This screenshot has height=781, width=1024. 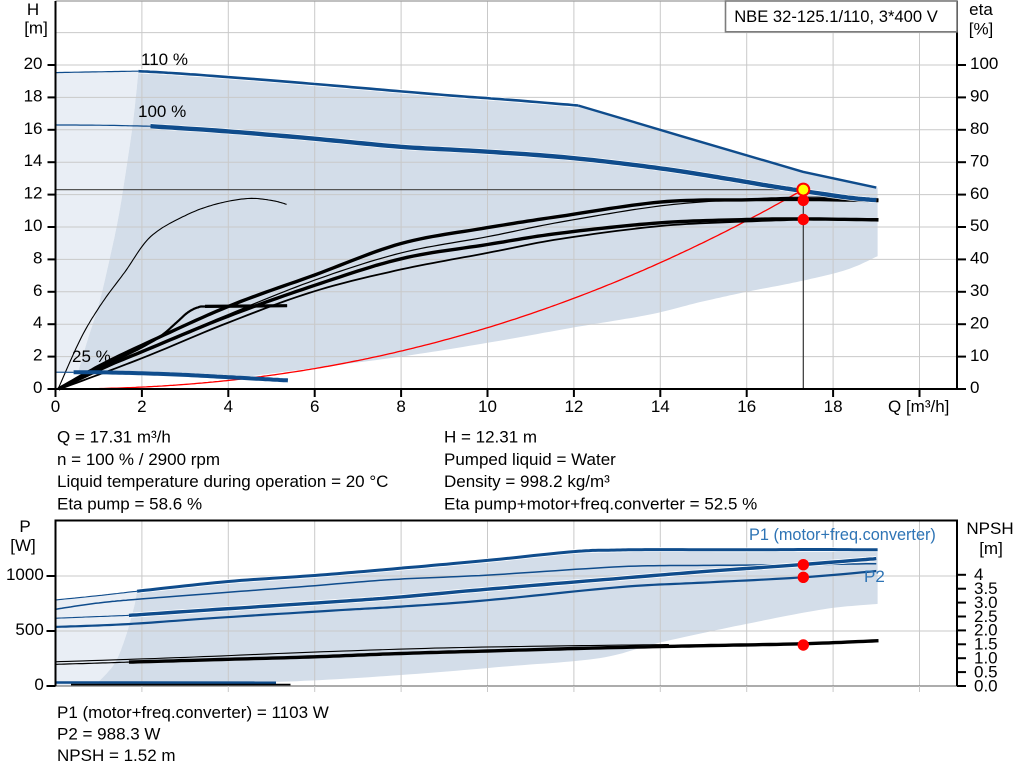 I want to click on svg-text: n = 100 % / 2900 rpm, so click(x=138, y=459).